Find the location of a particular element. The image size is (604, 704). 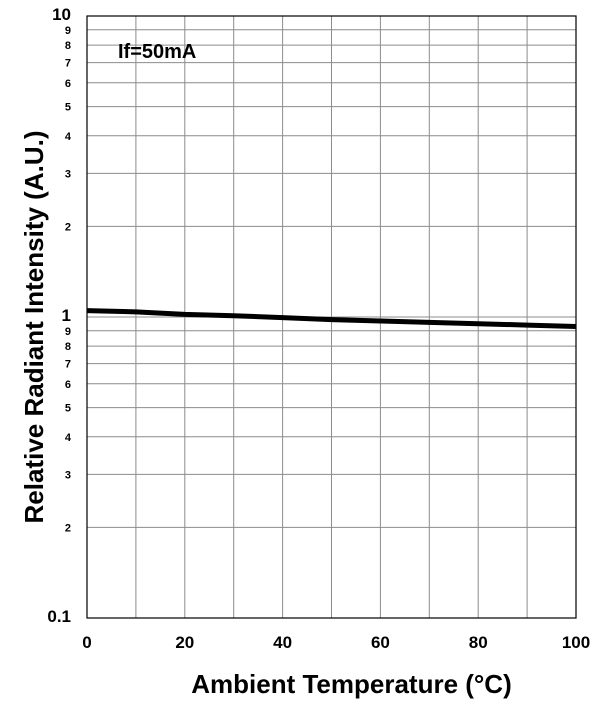

x-tick-label: 0 is located at coordinates (86, 642).